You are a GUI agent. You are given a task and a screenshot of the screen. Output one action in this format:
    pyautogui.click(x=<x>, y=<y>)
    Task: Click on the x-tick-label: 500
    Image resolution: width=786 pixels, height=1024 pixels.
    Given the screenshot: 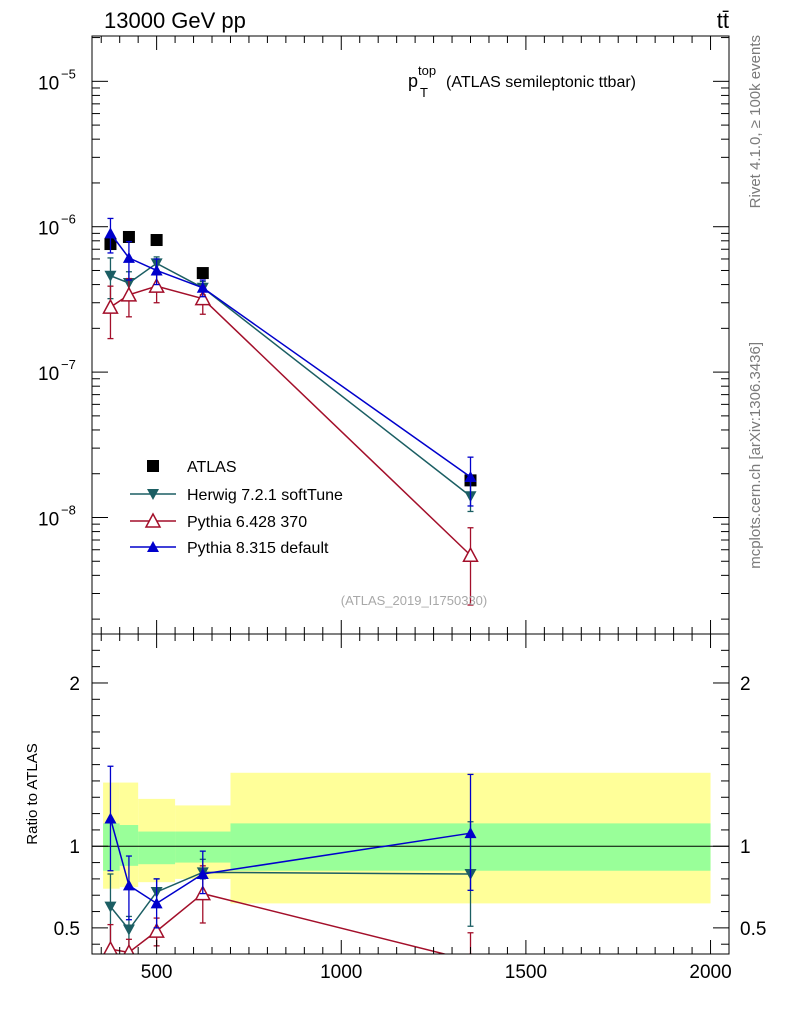 What is the action you would take?
    pyautogui.click(x=157, y=972)
    